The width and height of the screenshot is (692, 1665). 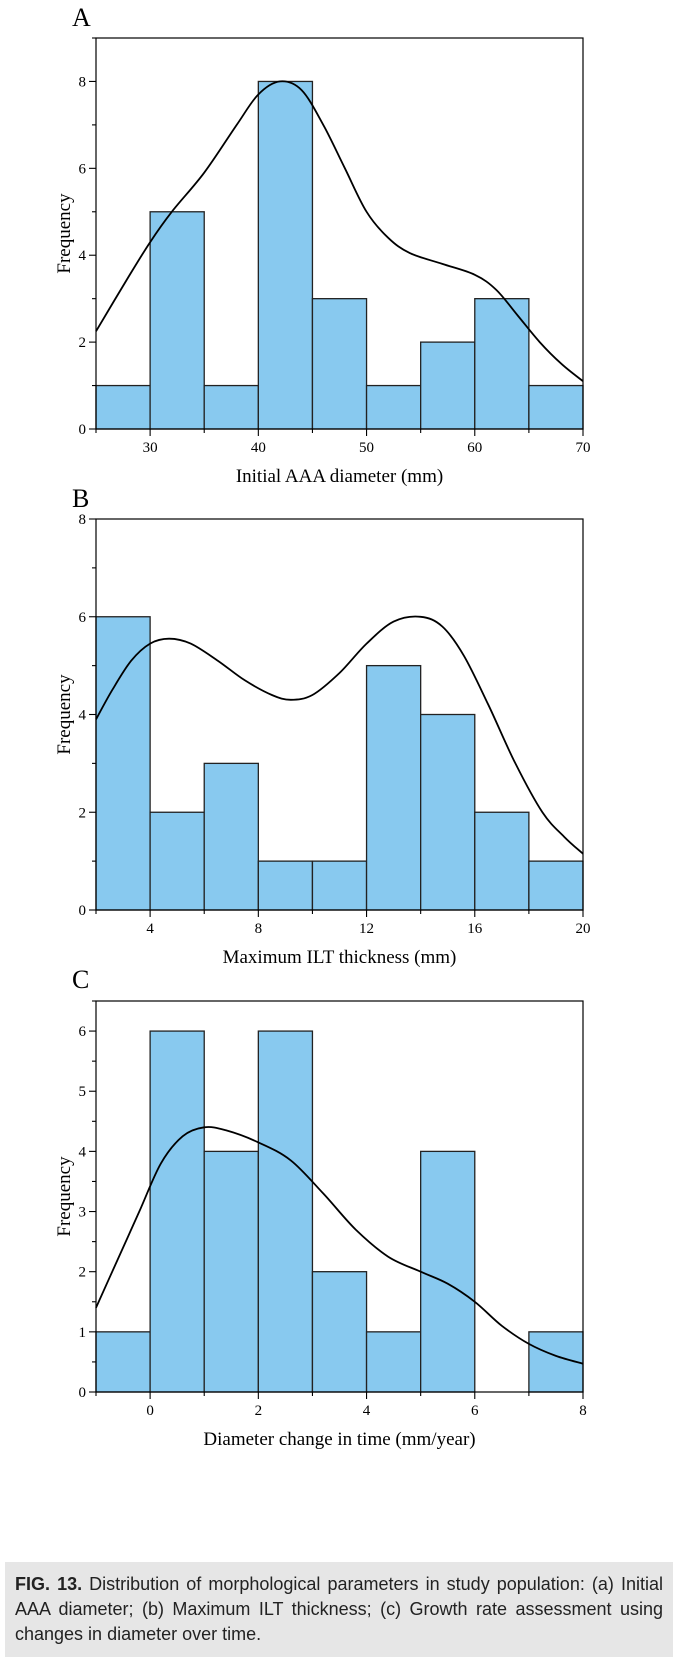 What do you see at coordinates (80, 498) in the screenshot?
I see `panel-label-b: B` at bounding box center [80, 498].